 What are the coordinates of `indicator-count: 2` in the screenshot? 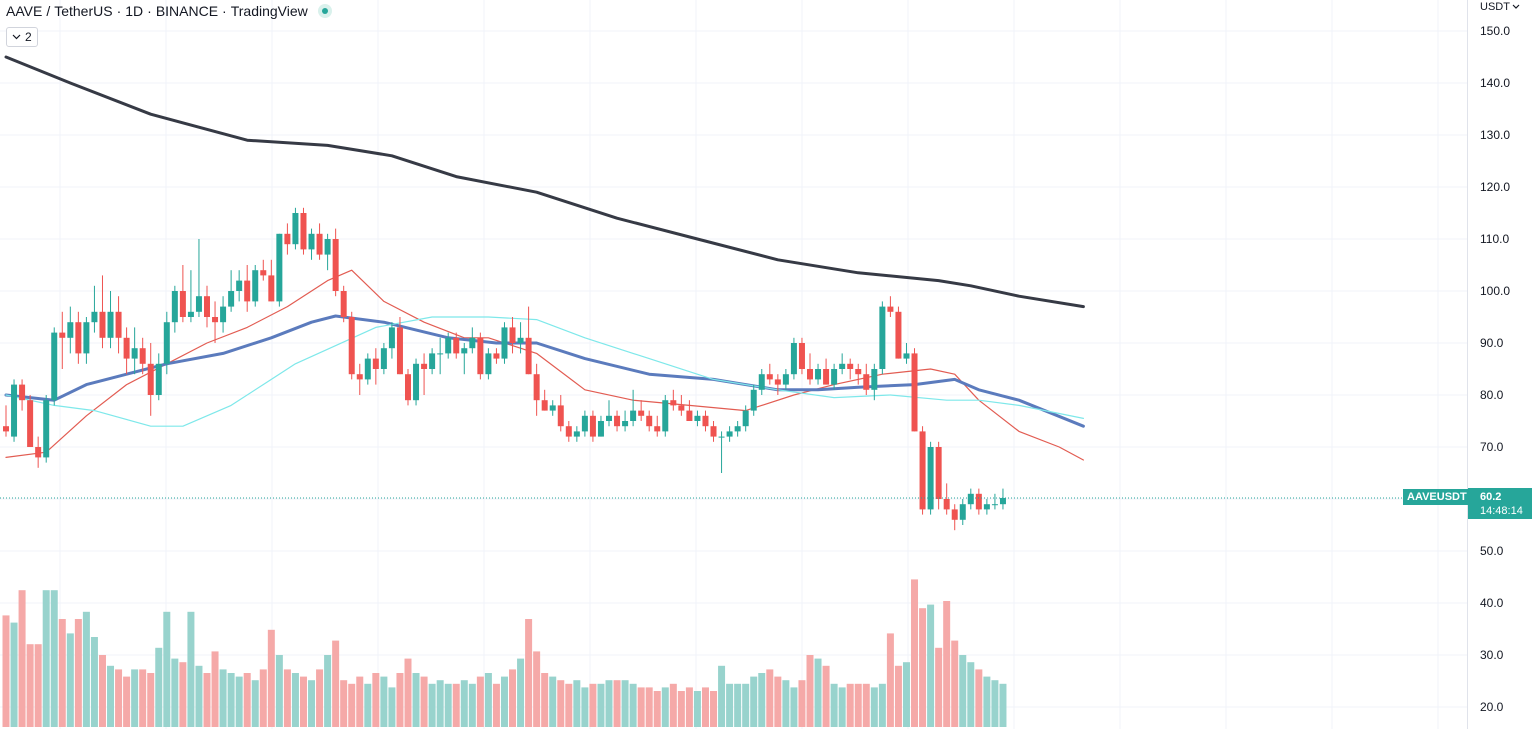 It's located at (28, 37).